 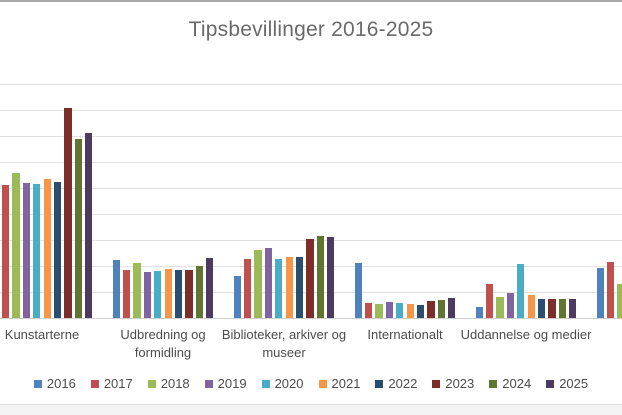 I want to click on legend-label: 2016, so click(x=61, y=383).